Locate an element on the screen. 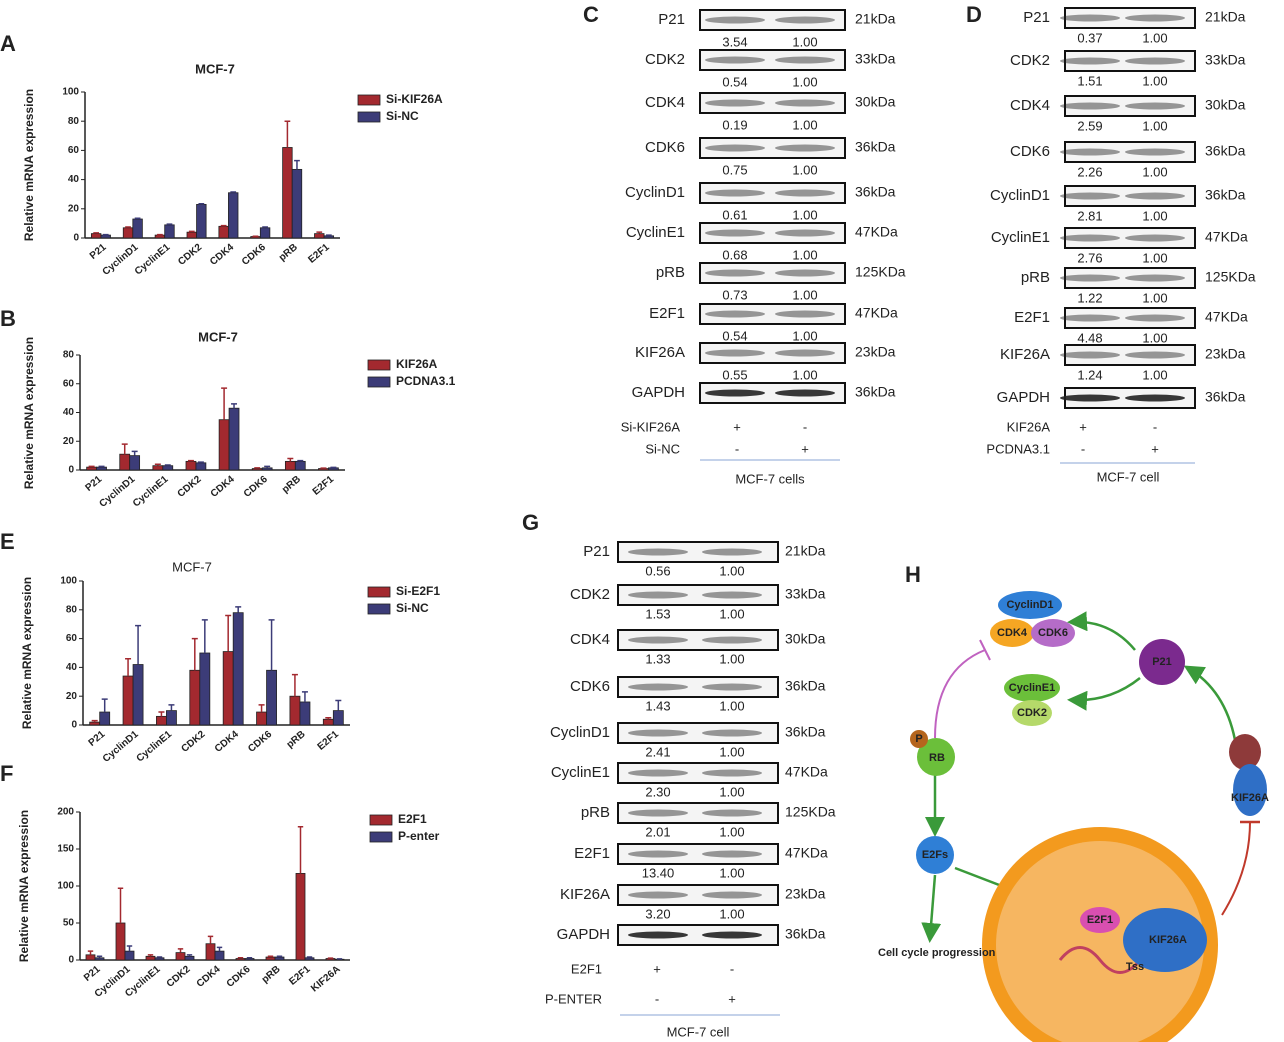 The height and width of the screenshot is (1042, 1284). treatment-sign: - is located at coordinates (732, 968).